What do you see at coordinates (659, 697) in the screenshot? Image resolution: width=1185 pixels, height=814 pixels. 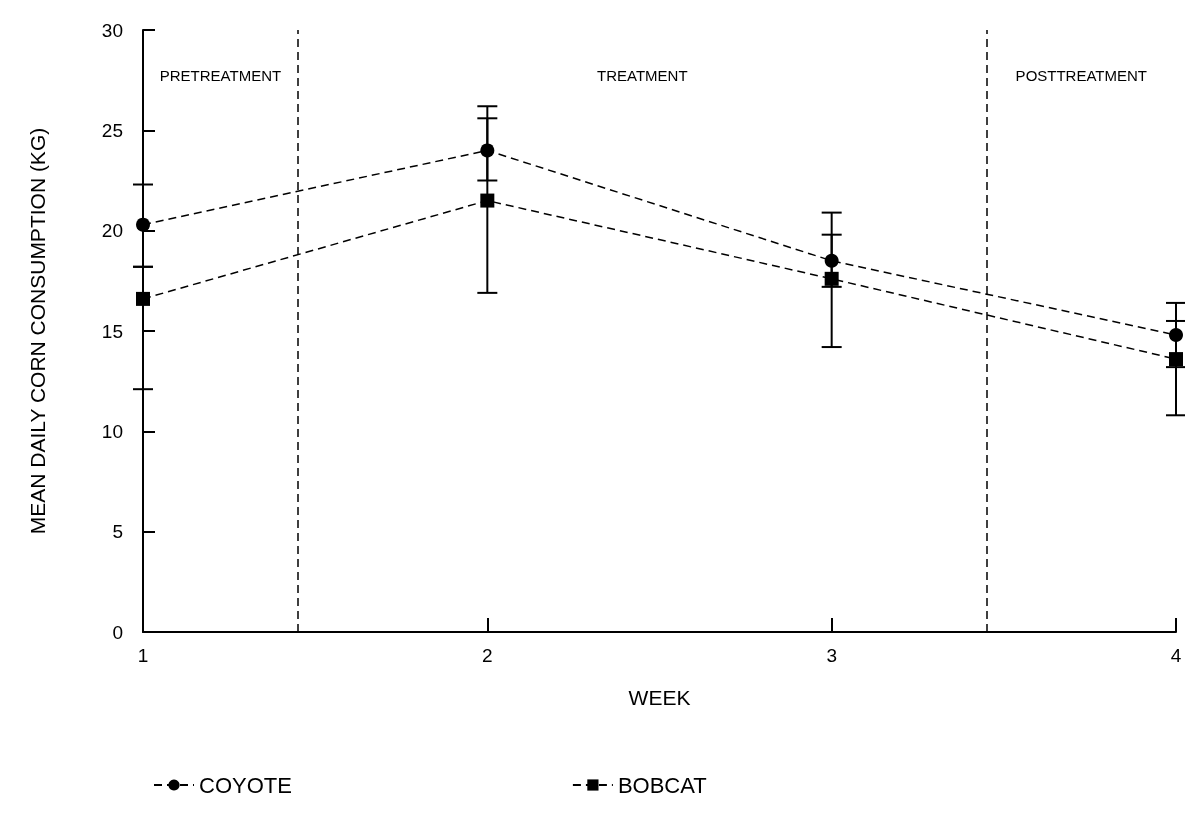 I see `x-axis-title: WEEK` at bounding box center [659, 697].